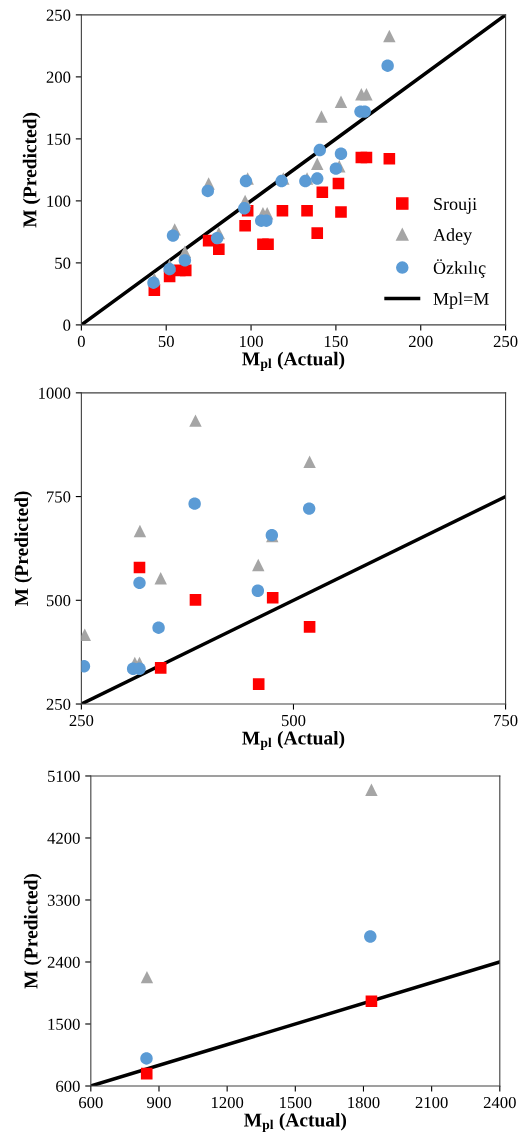 The height and width of the screenshot is (1144, 525). Describe the element at coordinates (63, 263) in the screenshot. I see `y-tick-label: 50` at that location.